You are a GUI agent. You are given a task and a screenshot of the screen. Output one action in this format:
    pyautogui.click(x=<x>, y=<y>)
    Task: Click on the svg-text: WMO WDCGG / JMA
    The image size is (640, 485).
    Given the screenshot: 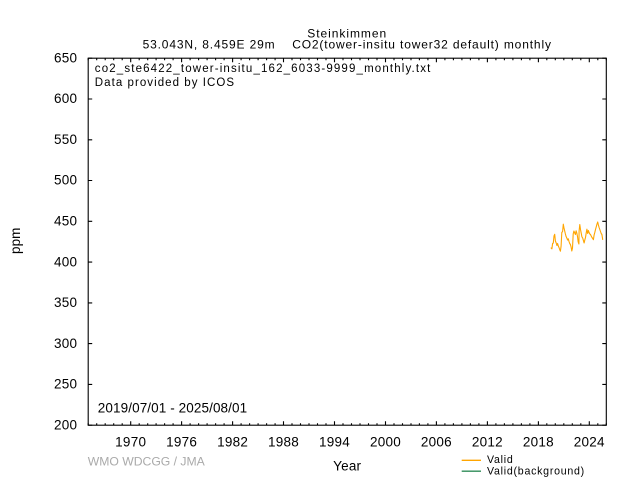 What is the action you would take?
    pyautogui.click(x=147, y=462)
    